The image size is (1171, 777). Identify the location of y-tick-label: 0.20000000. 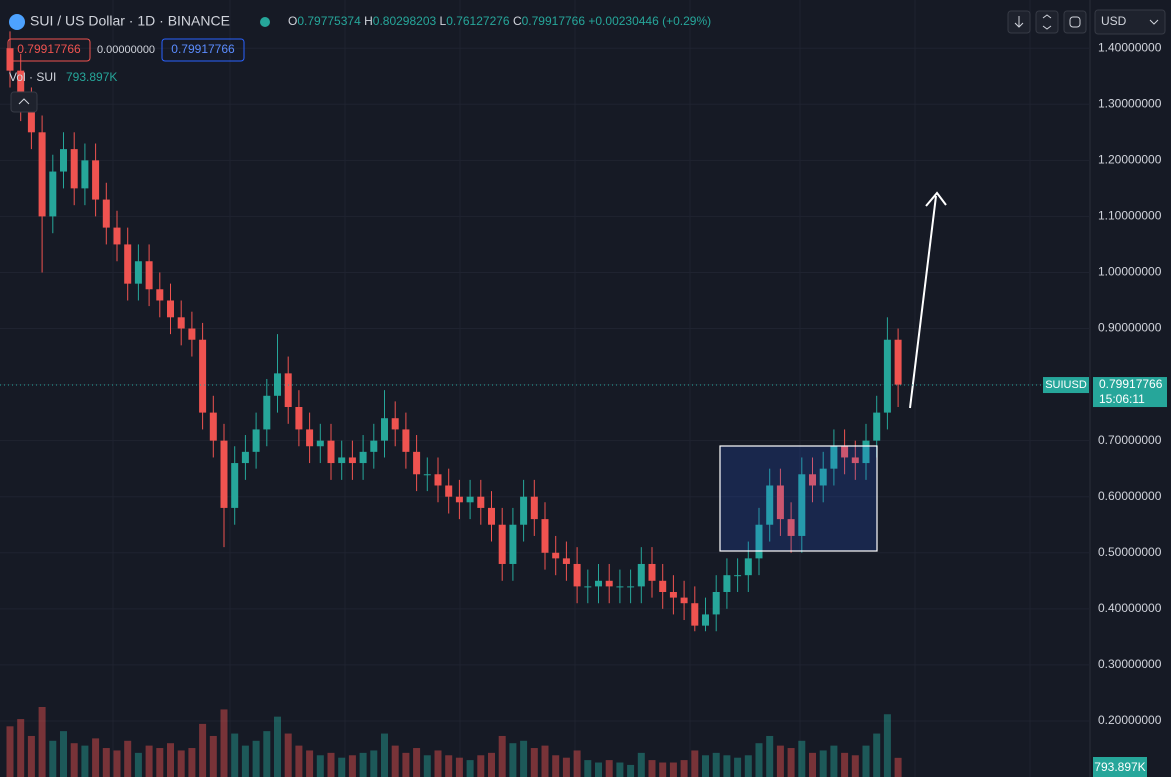
(1130, 720).